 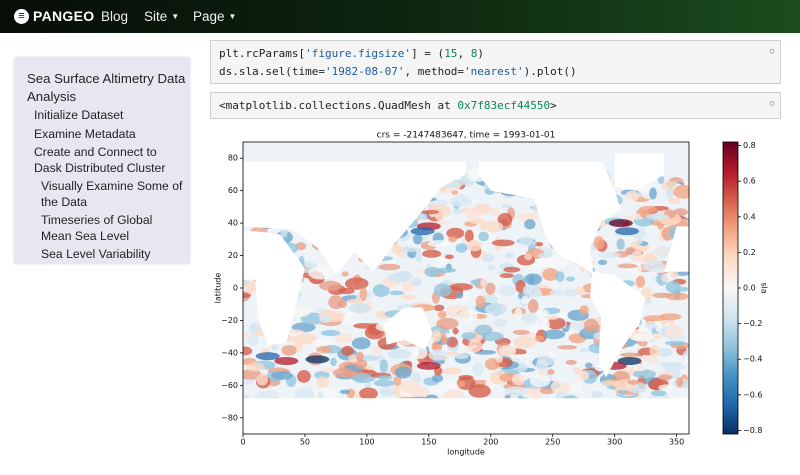 I want to click on sidebar-item: Examine Metadata, so click(x=110, y=135).